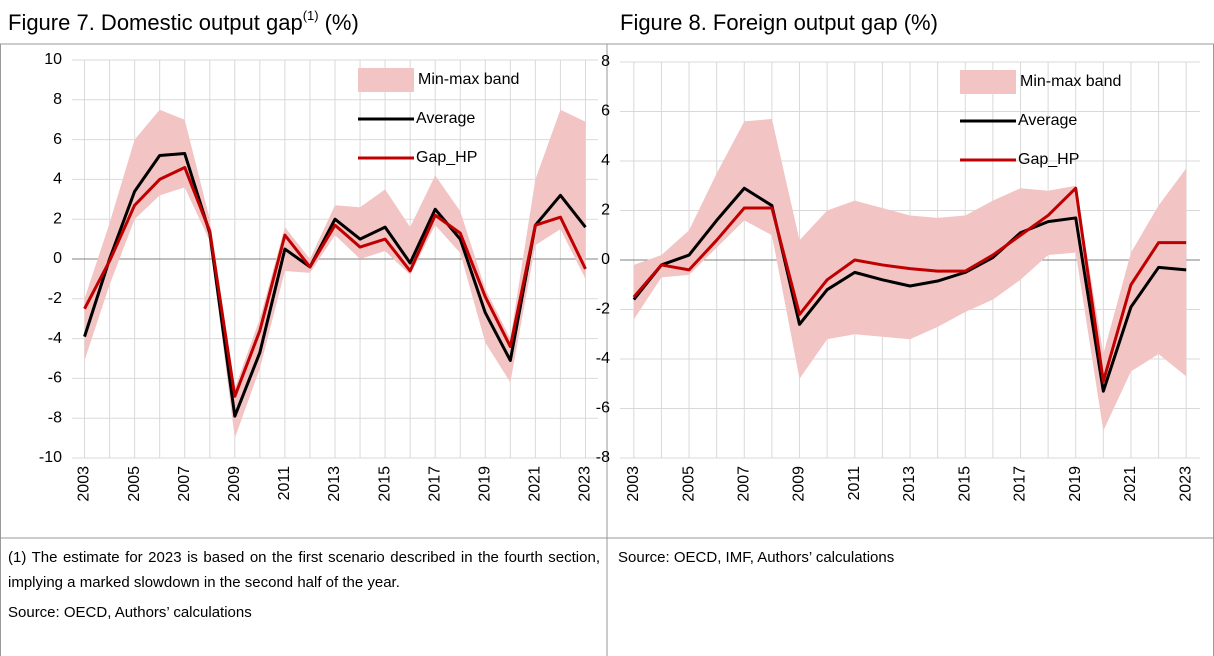 The image size is (1214, 656). I want to click on title-text: Figure 7. Domestic output gap, so click(155, 22).